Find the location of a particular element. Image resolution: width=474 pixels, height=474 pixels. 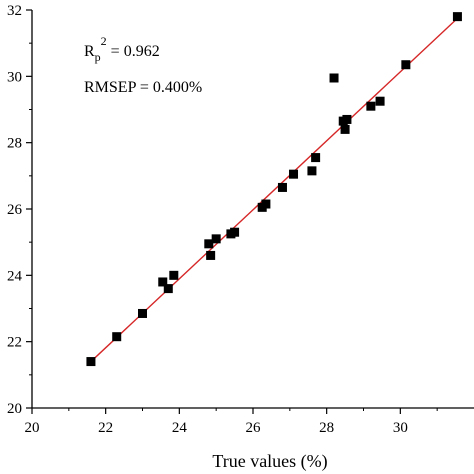

y-tick-label: 22 is located at coordinates (14, 343).